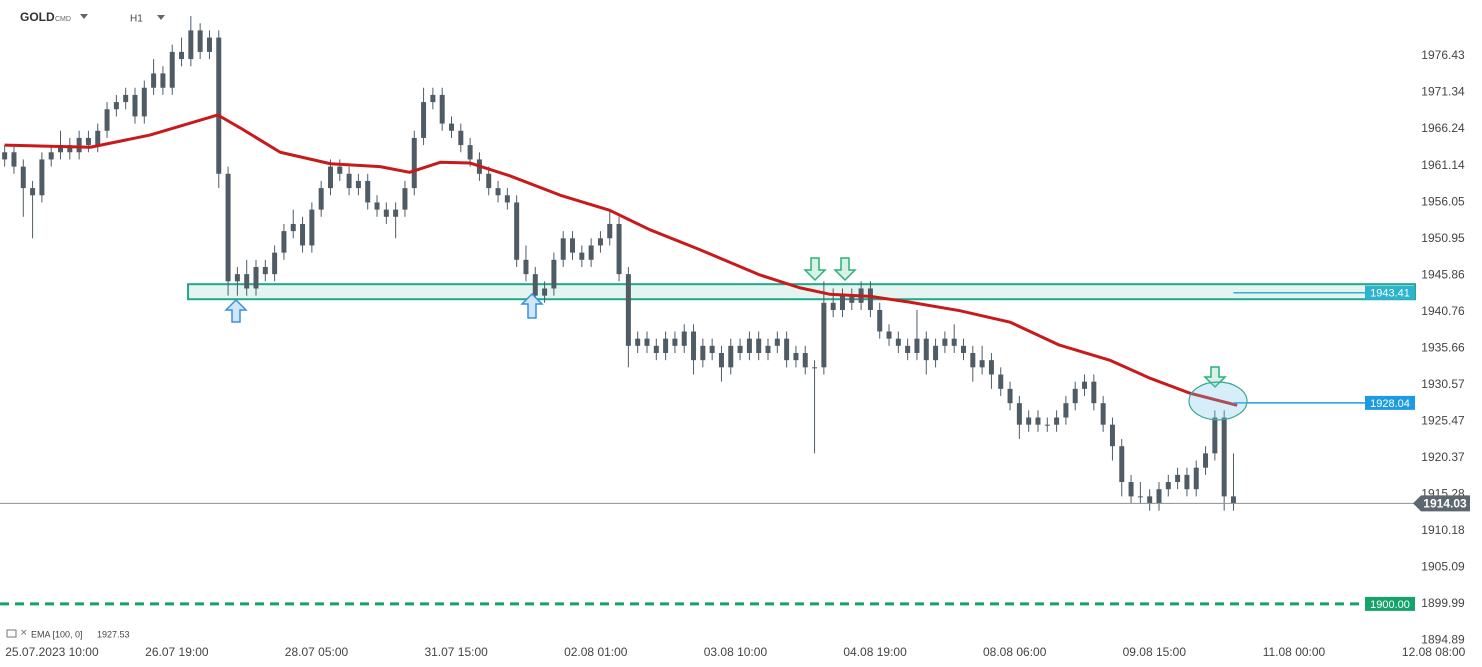  I want to click on up-arrow, so click(236, 310).